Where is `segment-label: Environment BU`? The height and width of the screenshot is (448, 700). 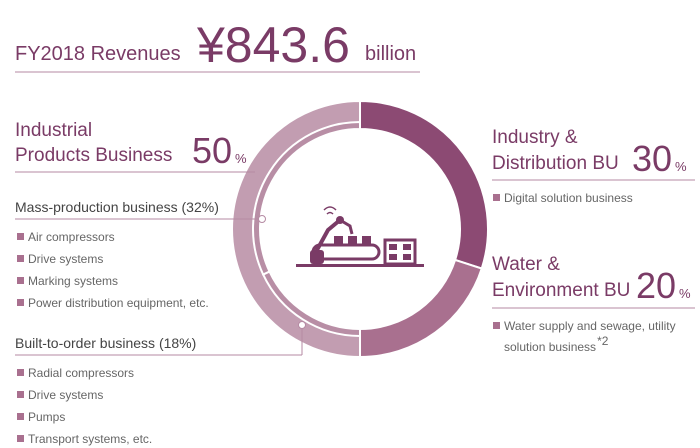
segment-label: Environment BU is located at coordinates (561, 290).